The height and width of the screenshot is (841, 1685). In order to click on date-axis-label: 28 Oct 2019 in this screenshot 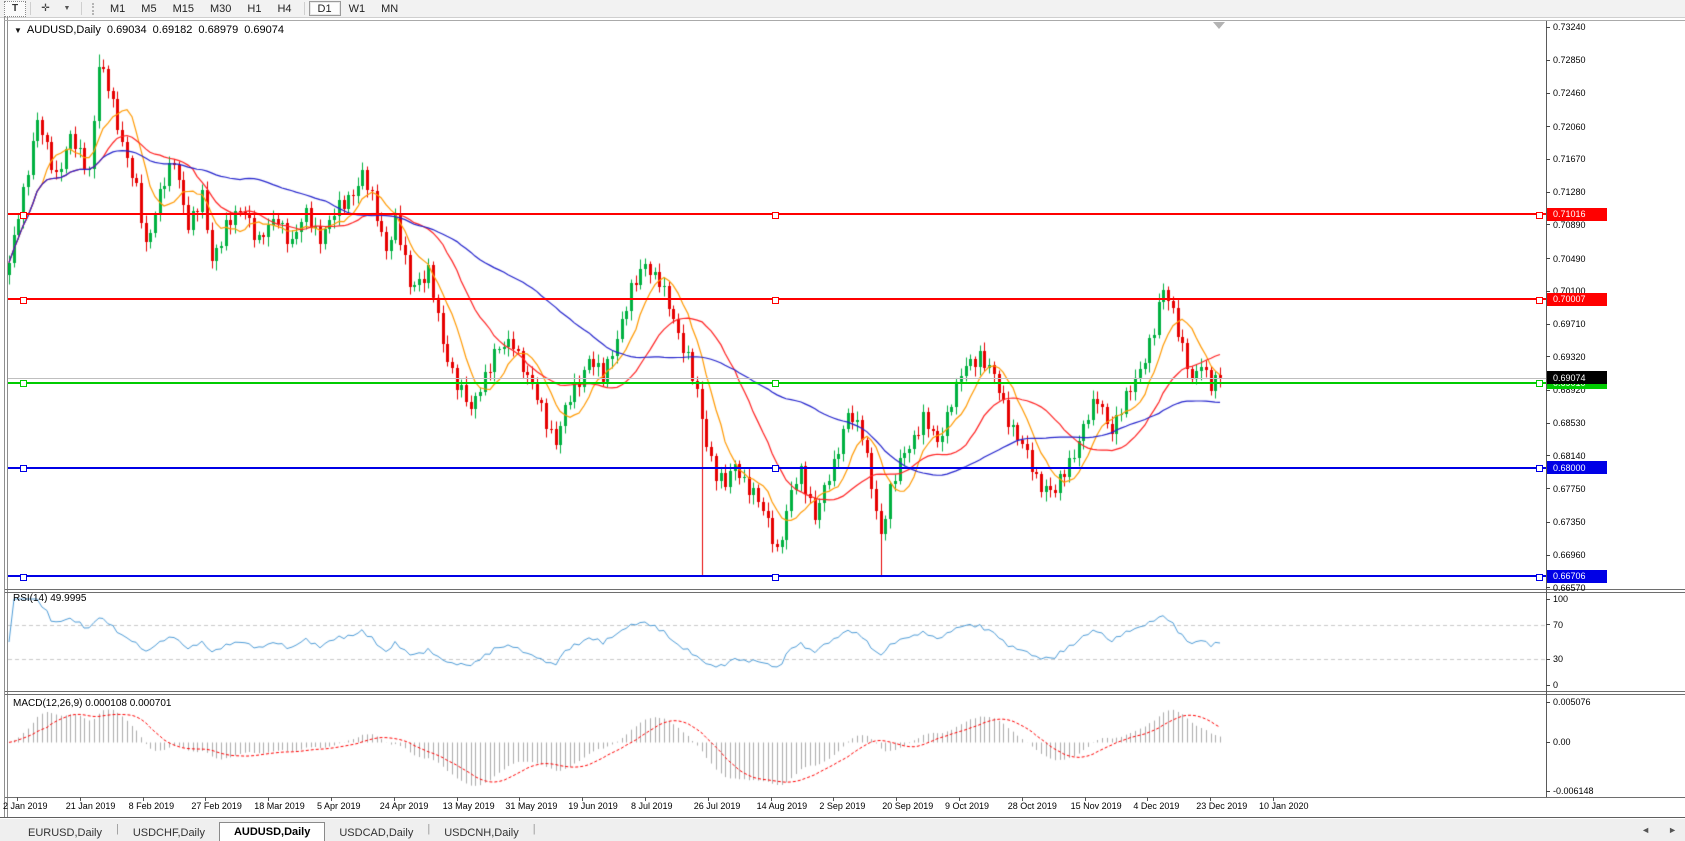, I will do `click(1032, 806)`.